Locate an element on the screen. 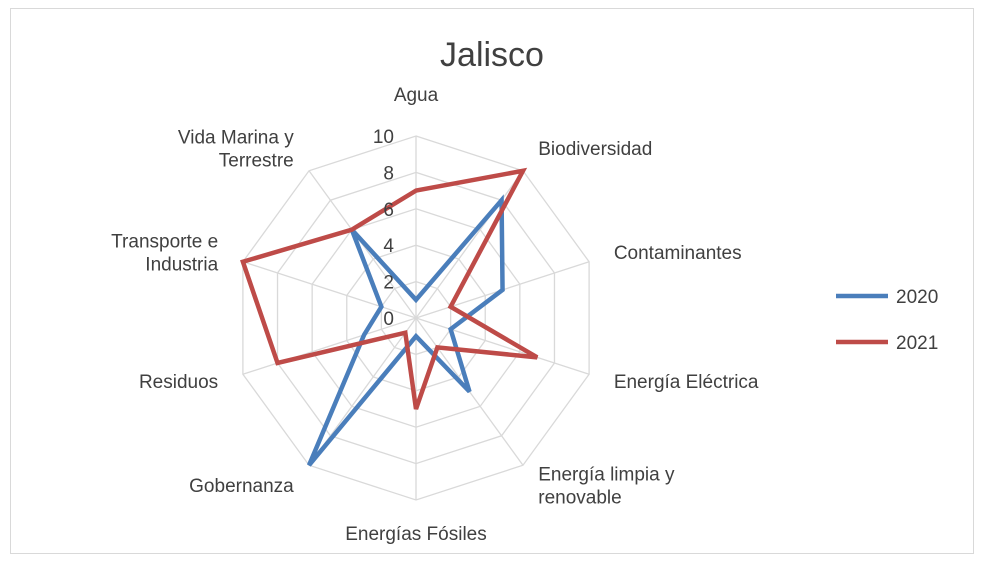  category-label: Agua is located at coordinates (416, 95).